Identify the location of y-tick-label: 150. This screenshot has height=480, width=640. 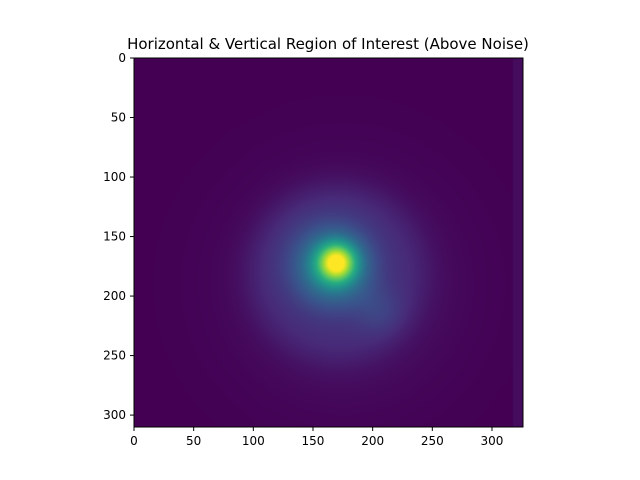
(114, 237).